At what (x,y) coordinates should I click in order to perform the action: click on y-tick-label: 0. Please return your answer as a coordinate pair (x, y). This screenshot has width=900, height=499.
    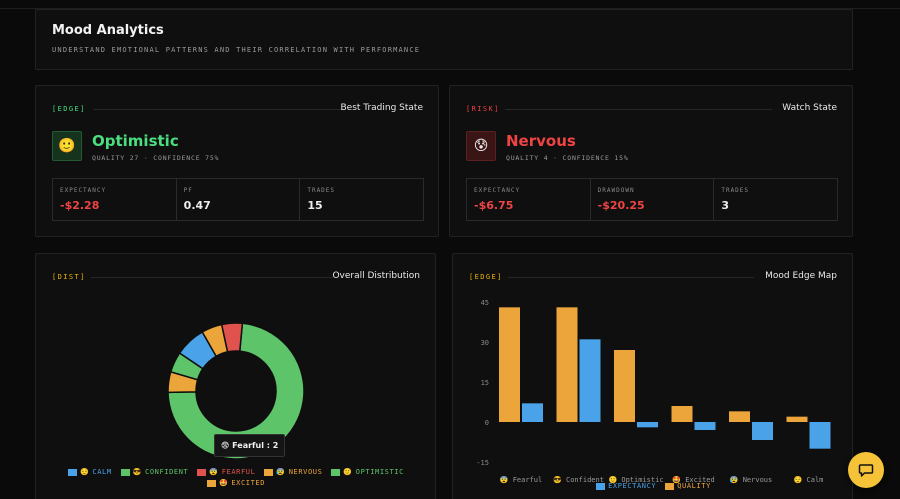
    Looking at the image, I should click on (487, 423).